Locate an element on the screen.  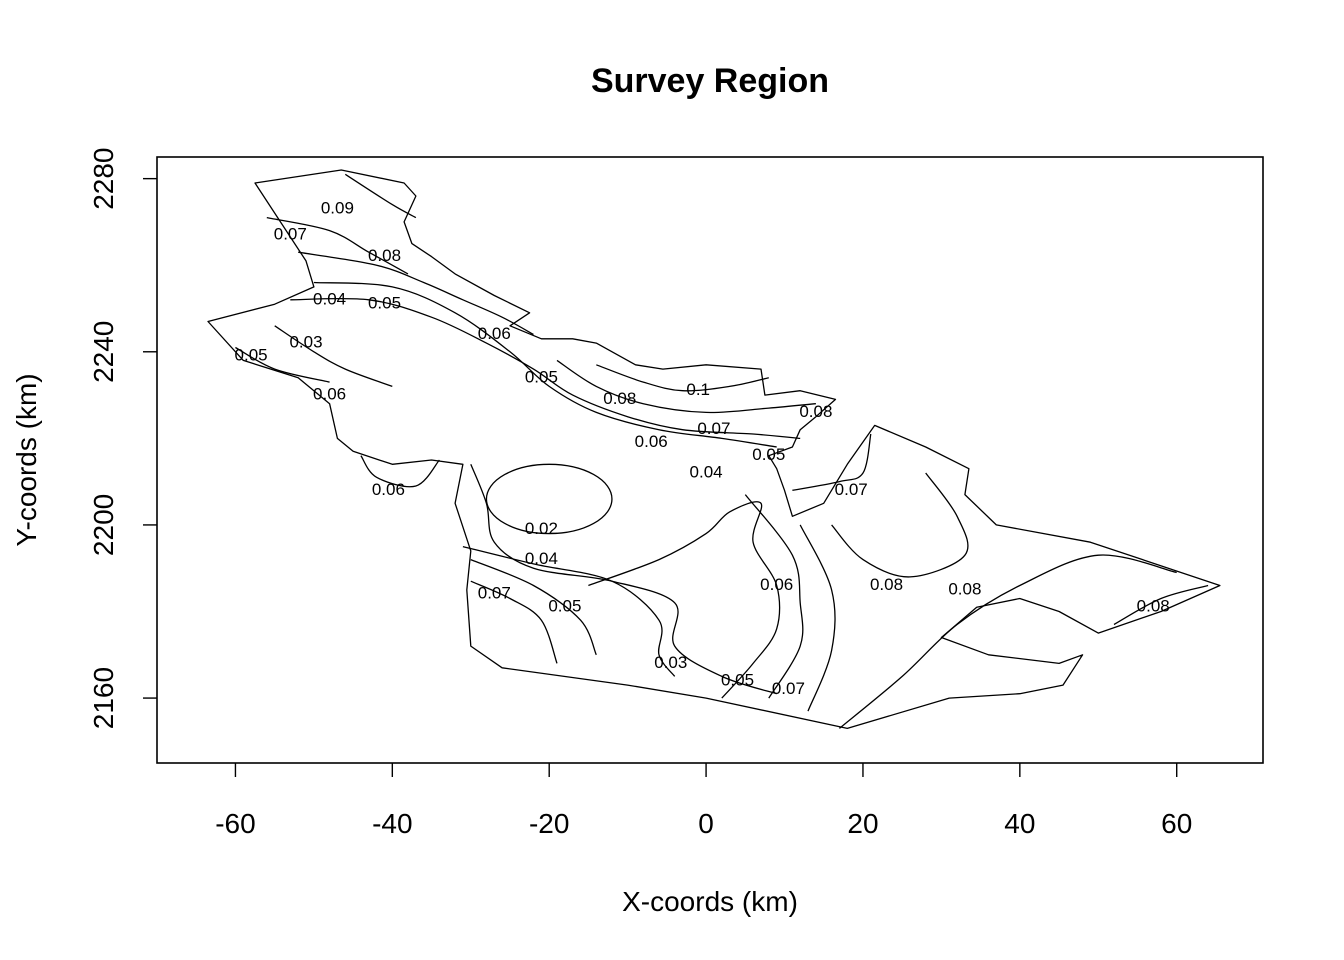
y-axis-label: Y-coords (km) is located at coordinates (26, 459).